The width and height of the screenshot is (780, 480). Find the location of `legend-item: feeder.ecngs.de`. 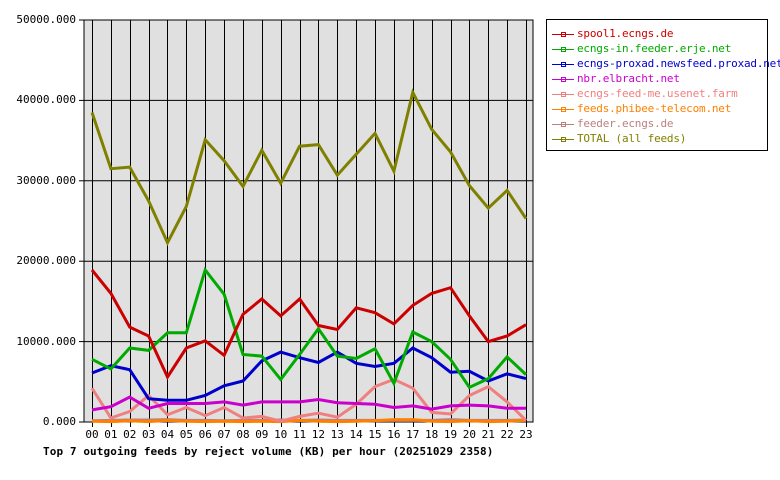

legend-item: feeder.ecngs.de is located at coordinates (659, 123).